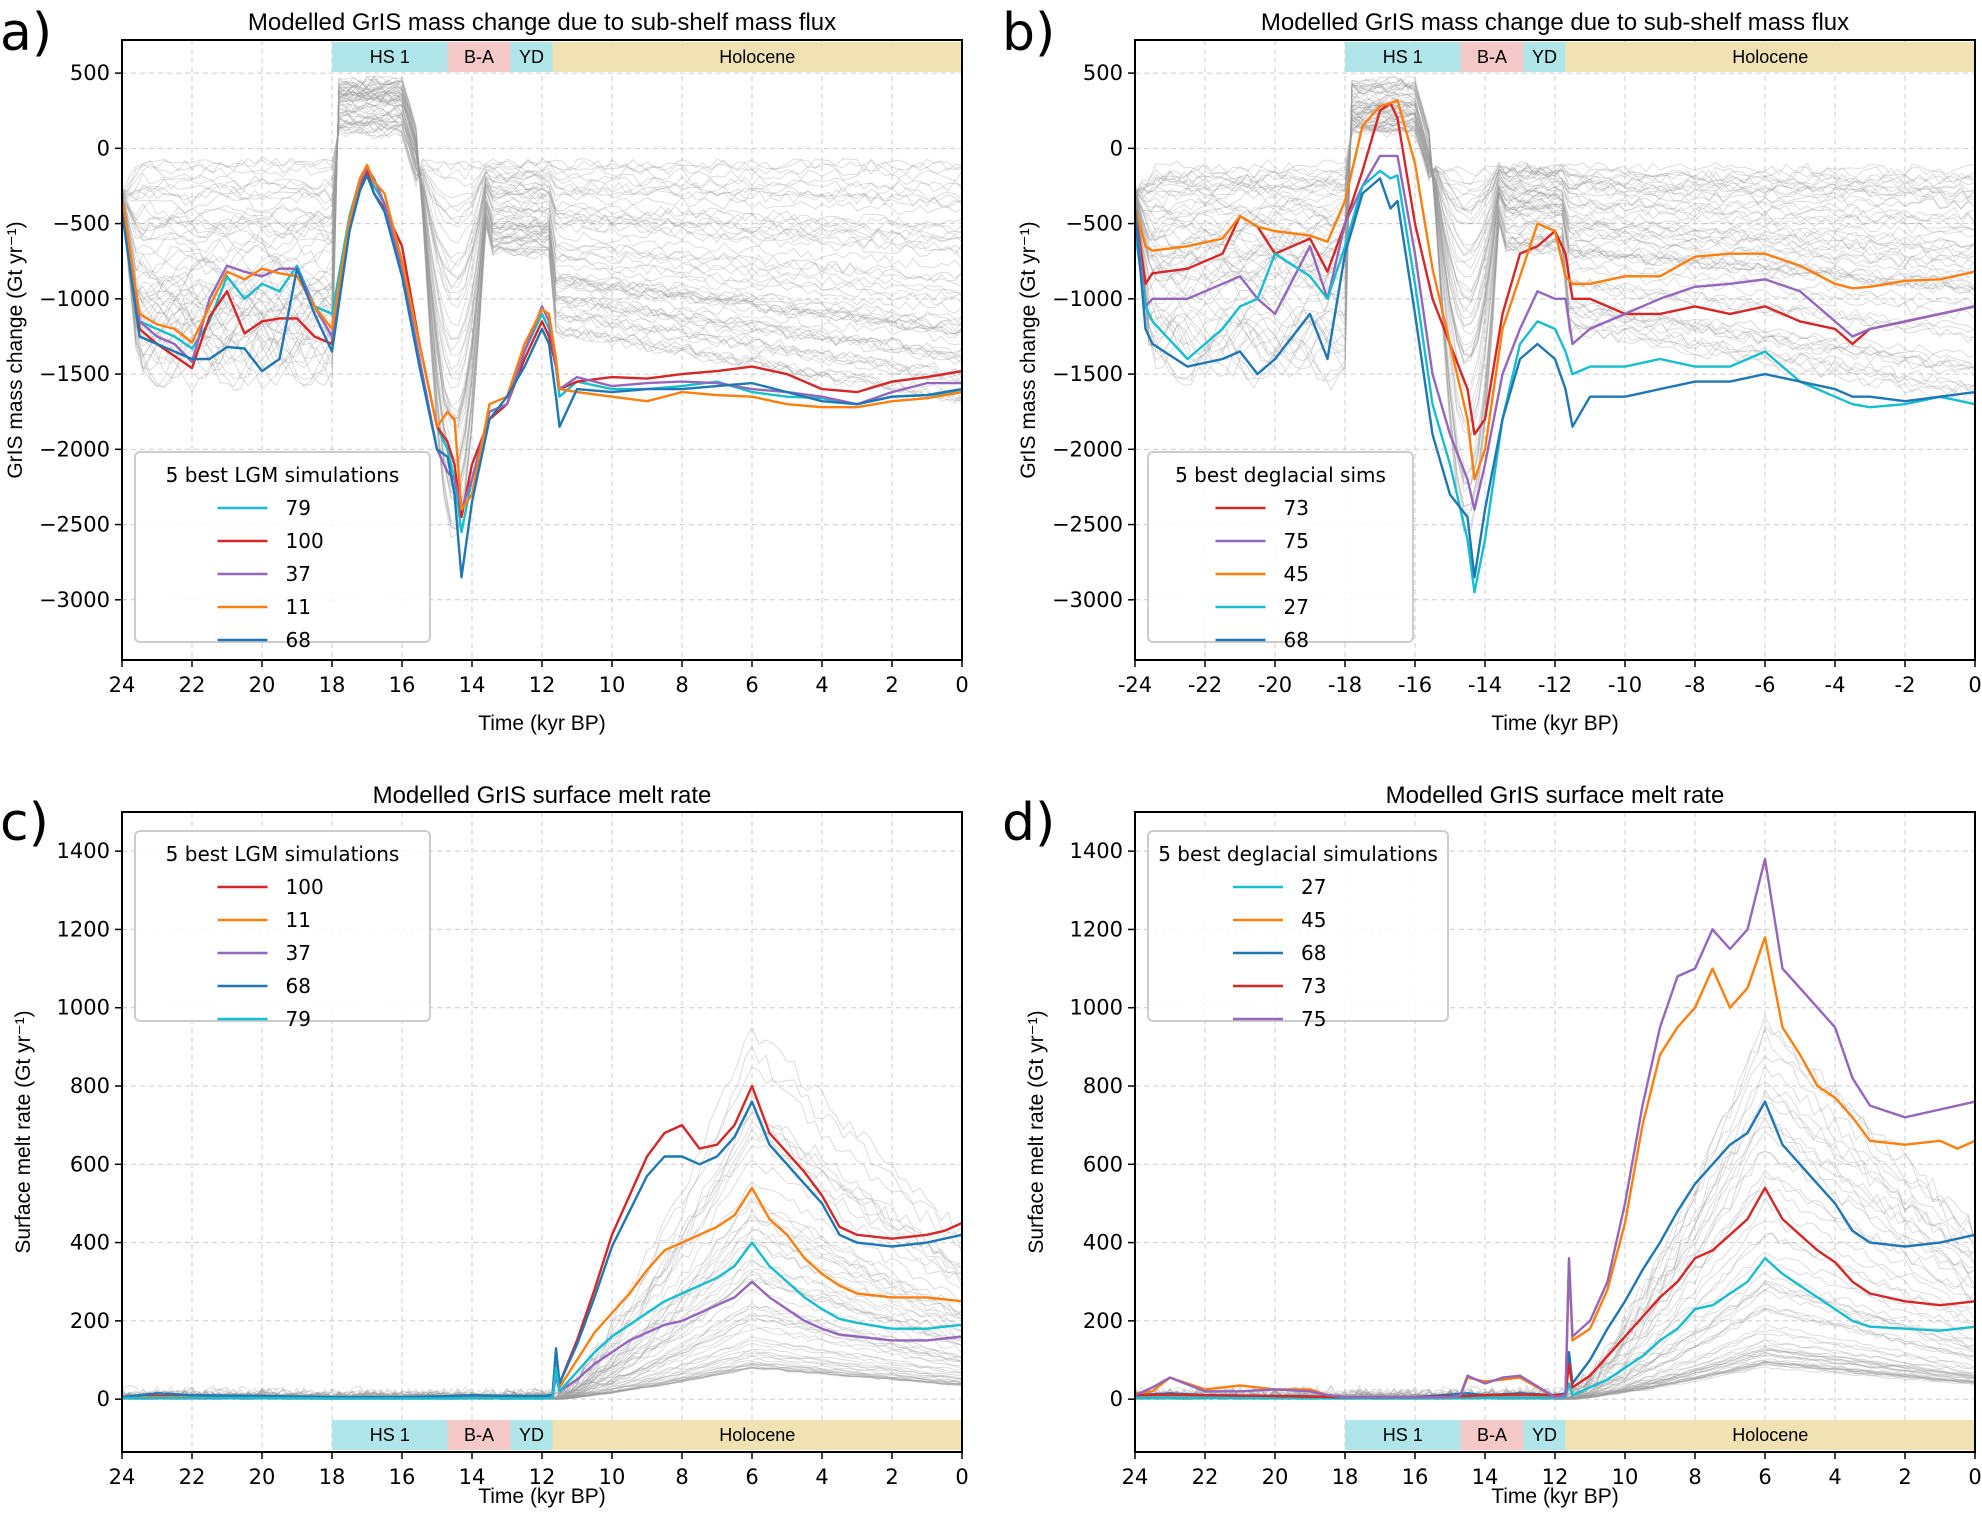 The height and width of the screenshot is (1521, 1982). I want to click on x-tick-label: 4, so click(821, 685).